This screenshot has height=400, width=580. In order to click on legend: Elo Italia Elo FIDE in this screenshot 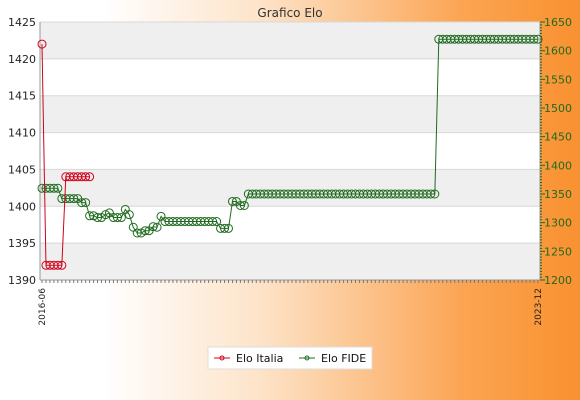, I will do `click(290, 358)`.